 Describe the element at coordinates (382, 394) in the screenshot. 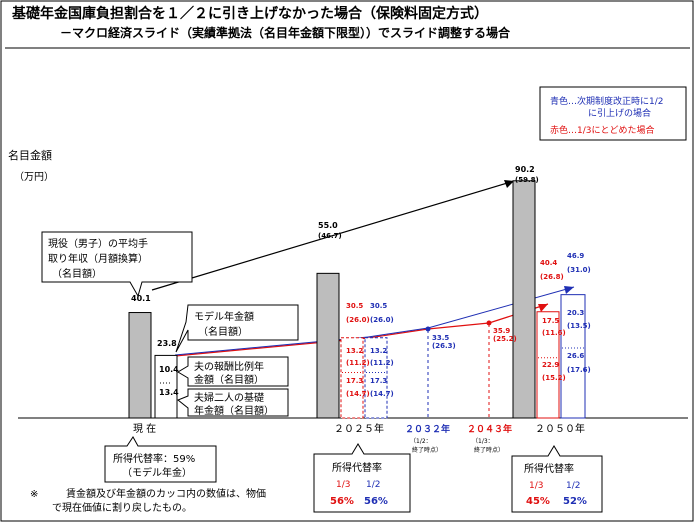

I see `p2025-blue-basic-real: (14.7)` at that location.